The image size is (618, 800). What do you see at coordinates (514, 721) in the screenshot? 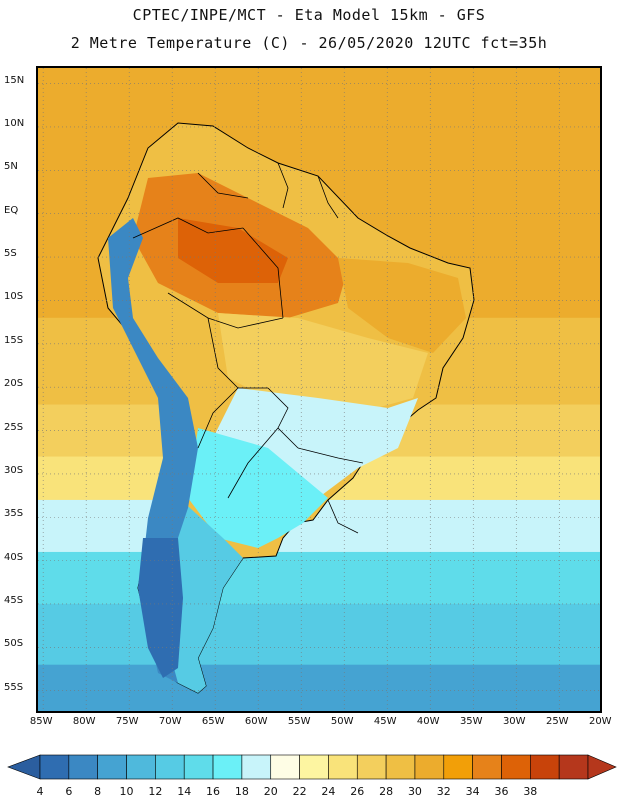
I see `lon-label: 30W` at bounding box center [514, 721].